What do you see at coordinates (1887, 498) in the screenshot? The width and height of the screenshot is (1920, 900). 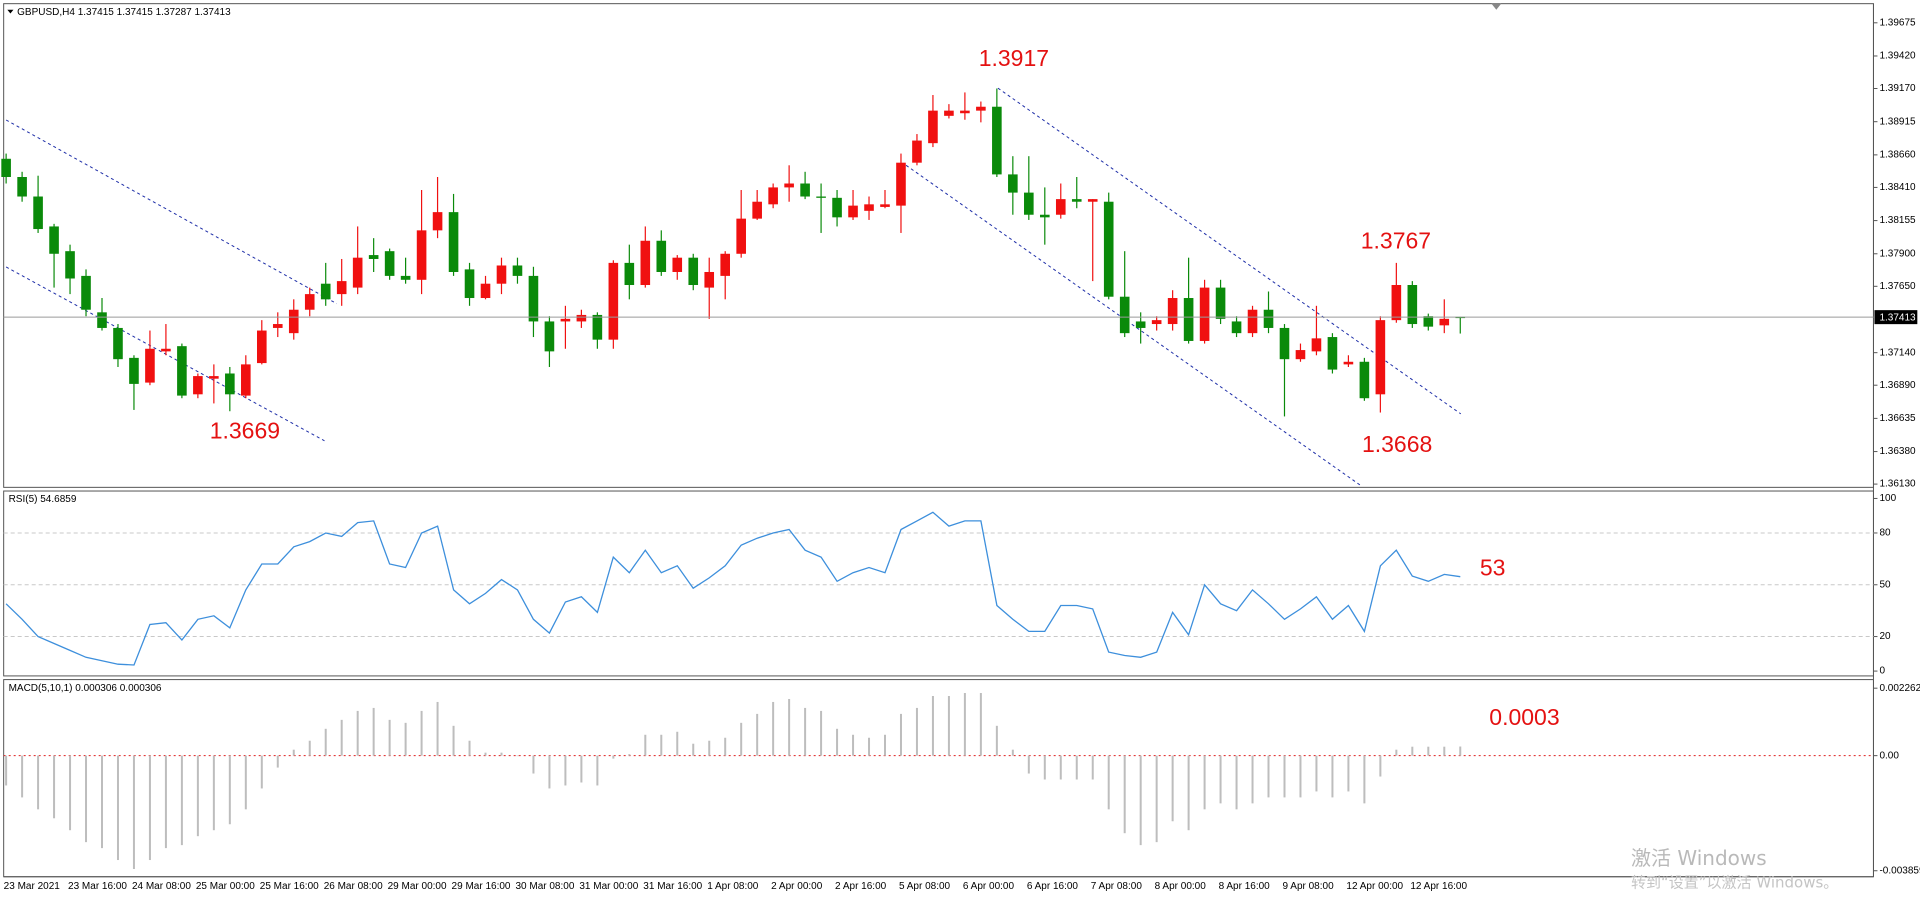 I see `y-tick-label: 100` at bounding box center [1887, 498].